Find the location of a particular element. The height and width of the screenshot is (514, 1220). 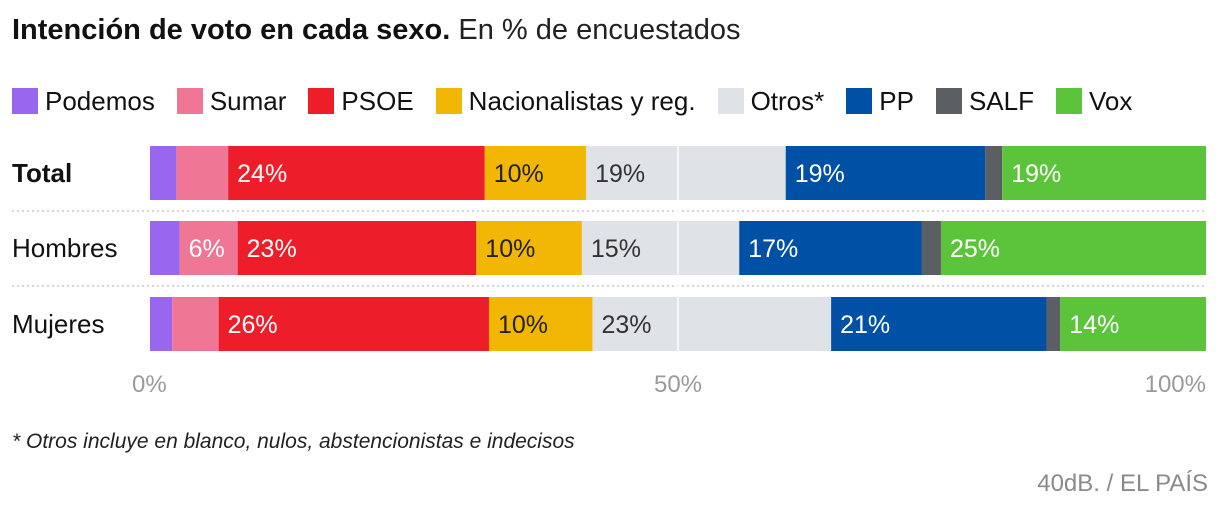

chart-subtitle: En % de encuestados is located at coordinates (599, 30).